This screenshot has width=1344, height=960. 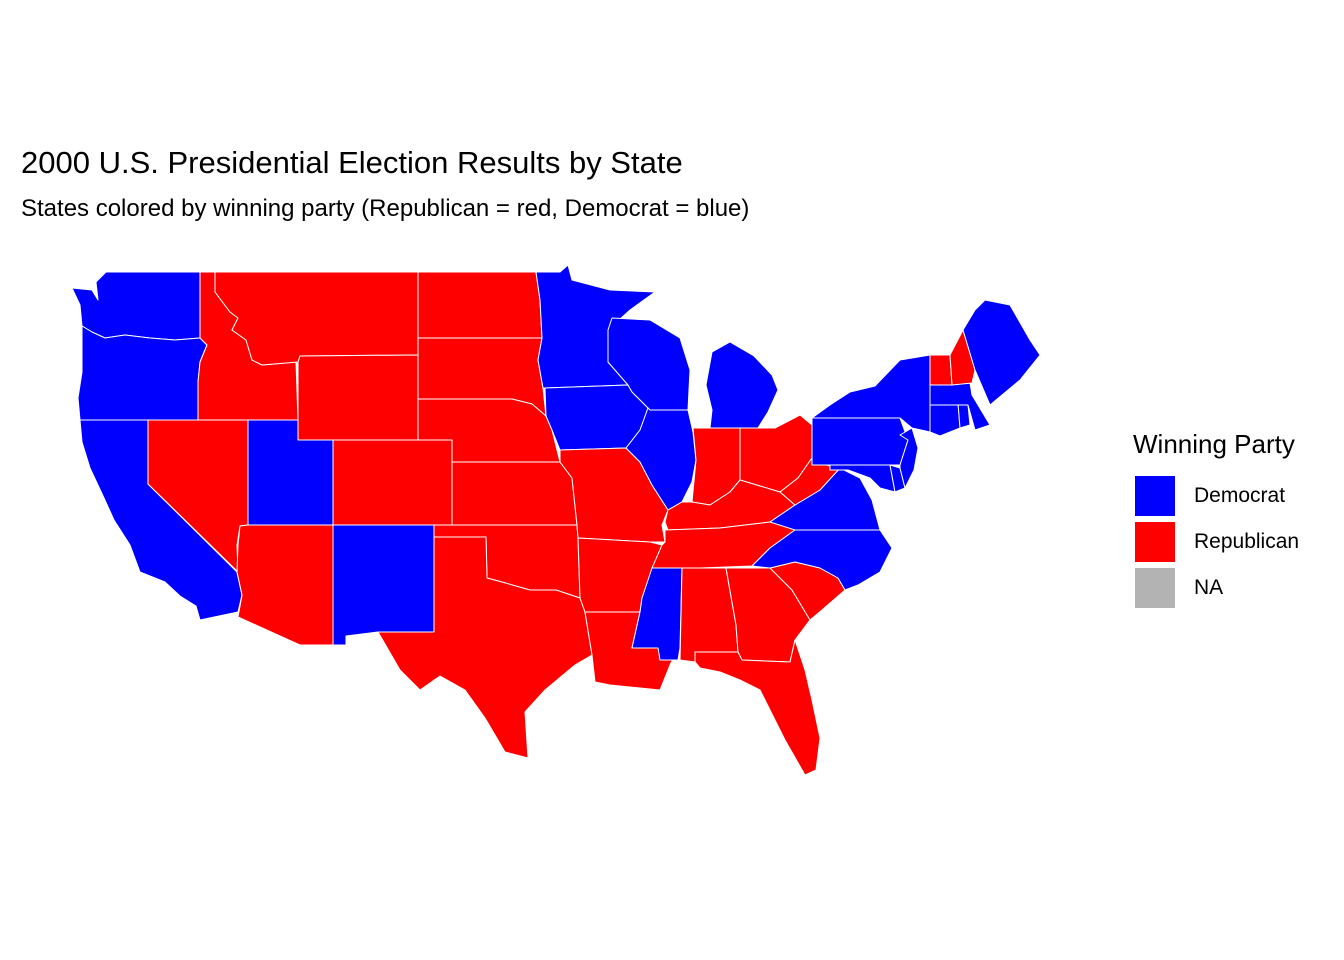 What do you see at coordinates (485, 647) in the screenshot?
I see `state-tx` at bounding box center [485, 647].